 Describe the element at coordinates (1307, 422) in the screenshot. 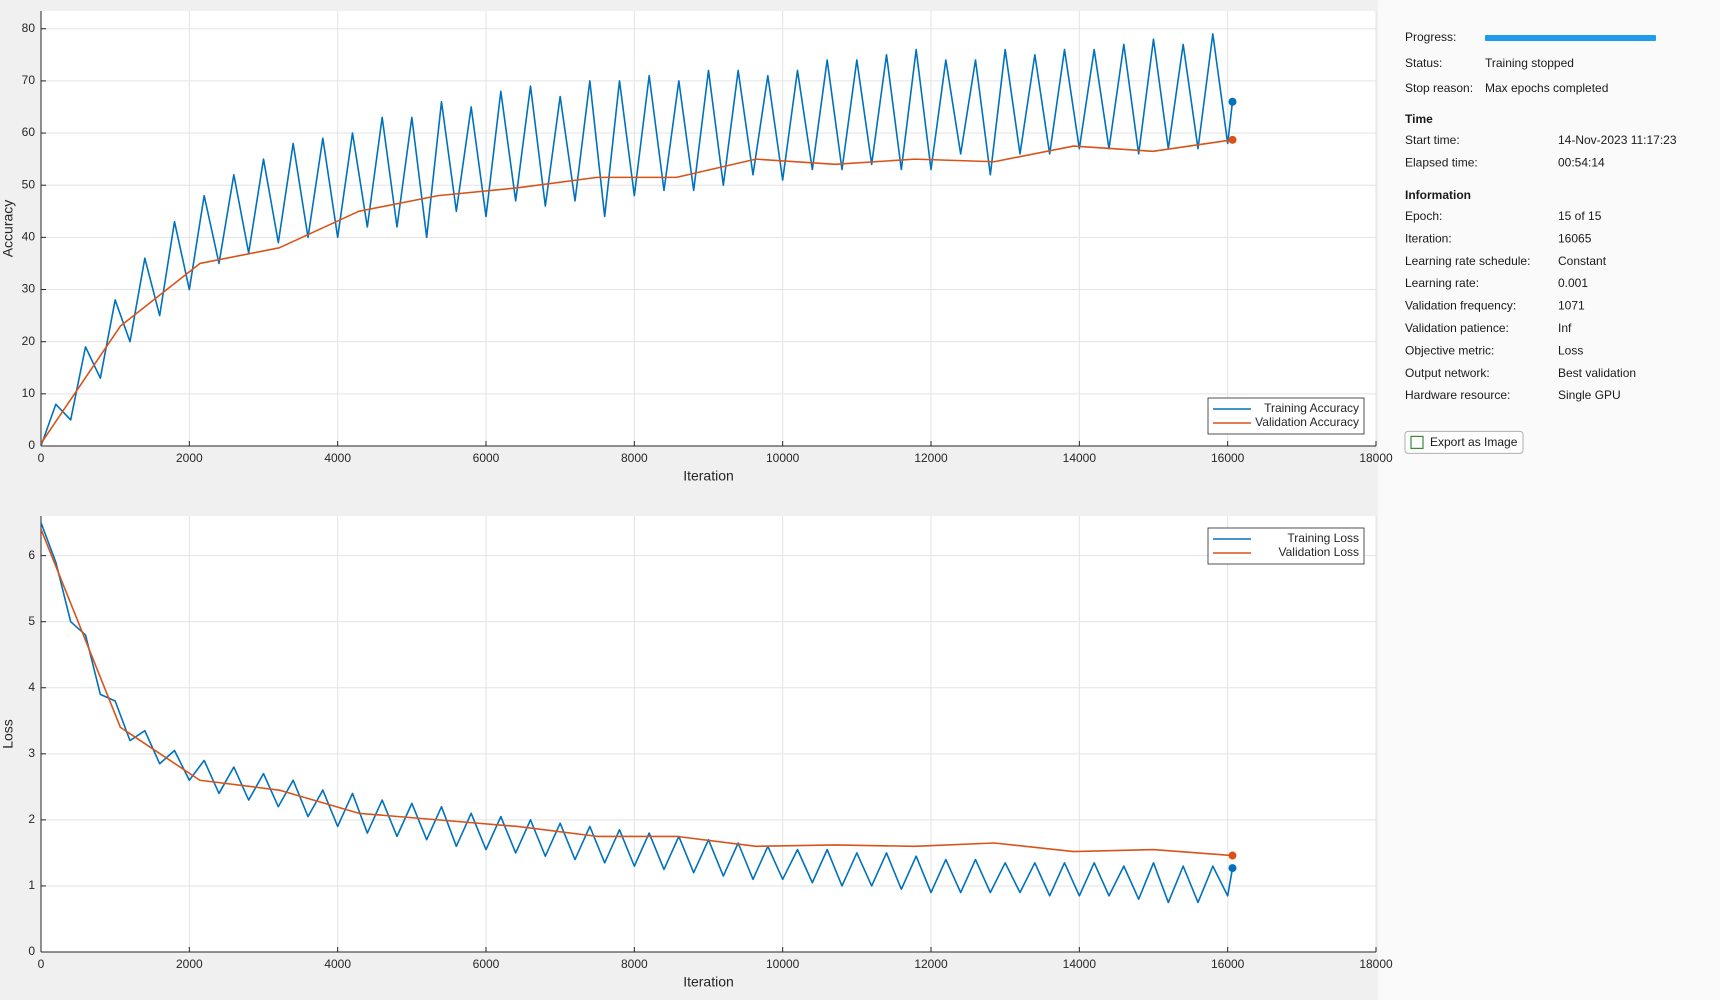

I see `legend-label: Validation Accuracy` at that location.